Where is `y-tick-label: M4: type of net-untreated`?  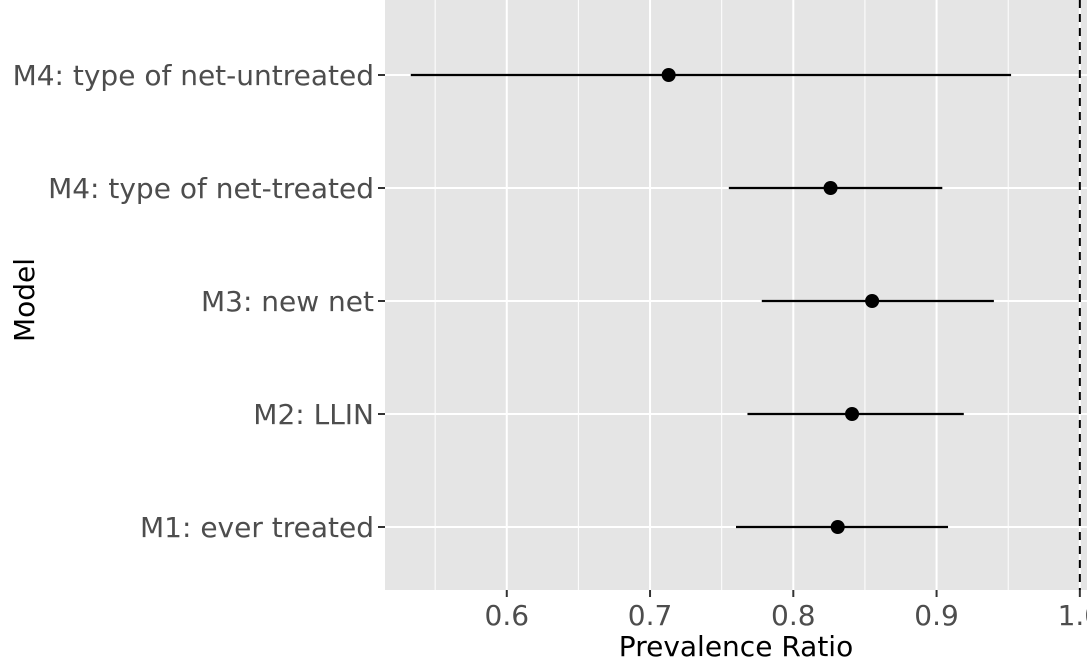 y-tick-label: M4: type of net-untreated is located at coordinates (193, 75).